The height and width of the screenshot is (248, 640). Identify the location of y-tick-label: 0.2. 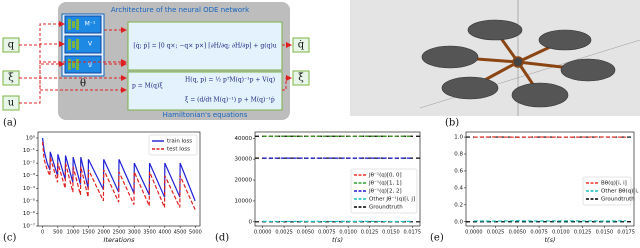
(458, 205).